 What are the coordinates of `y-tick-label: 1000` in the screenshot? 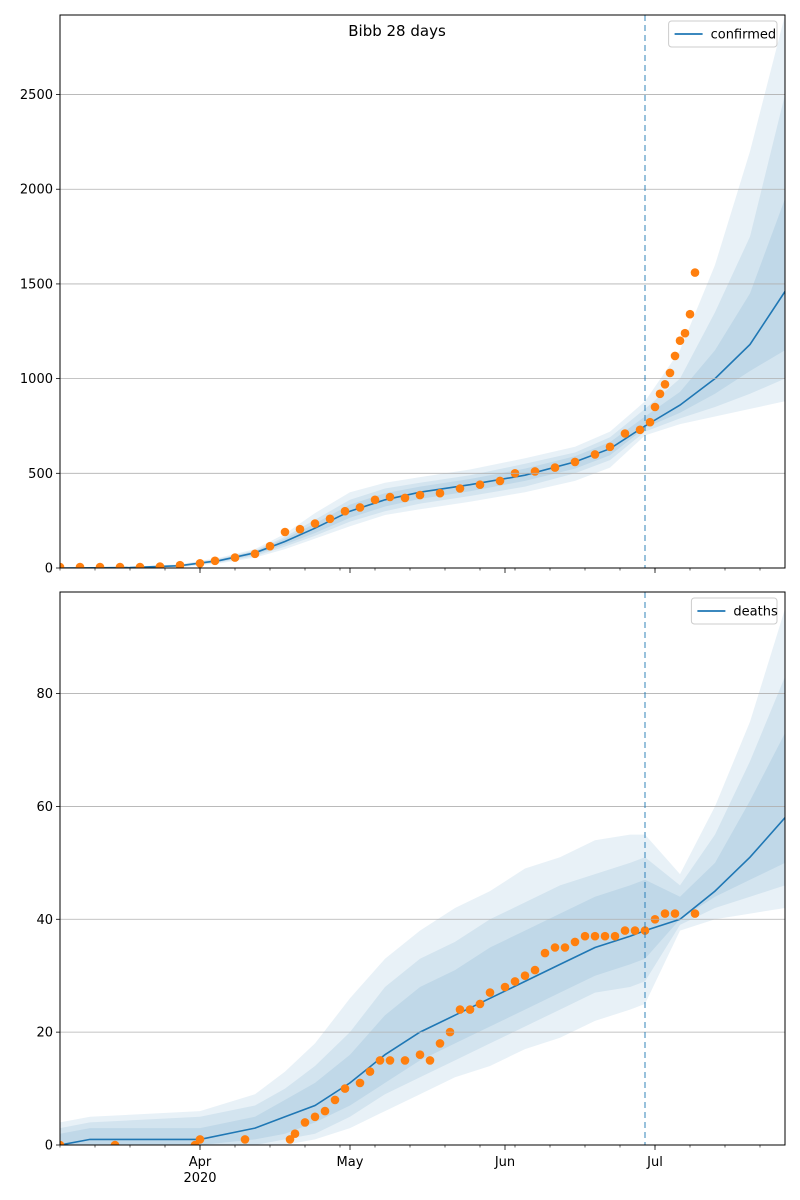 It's located at (36, 379).